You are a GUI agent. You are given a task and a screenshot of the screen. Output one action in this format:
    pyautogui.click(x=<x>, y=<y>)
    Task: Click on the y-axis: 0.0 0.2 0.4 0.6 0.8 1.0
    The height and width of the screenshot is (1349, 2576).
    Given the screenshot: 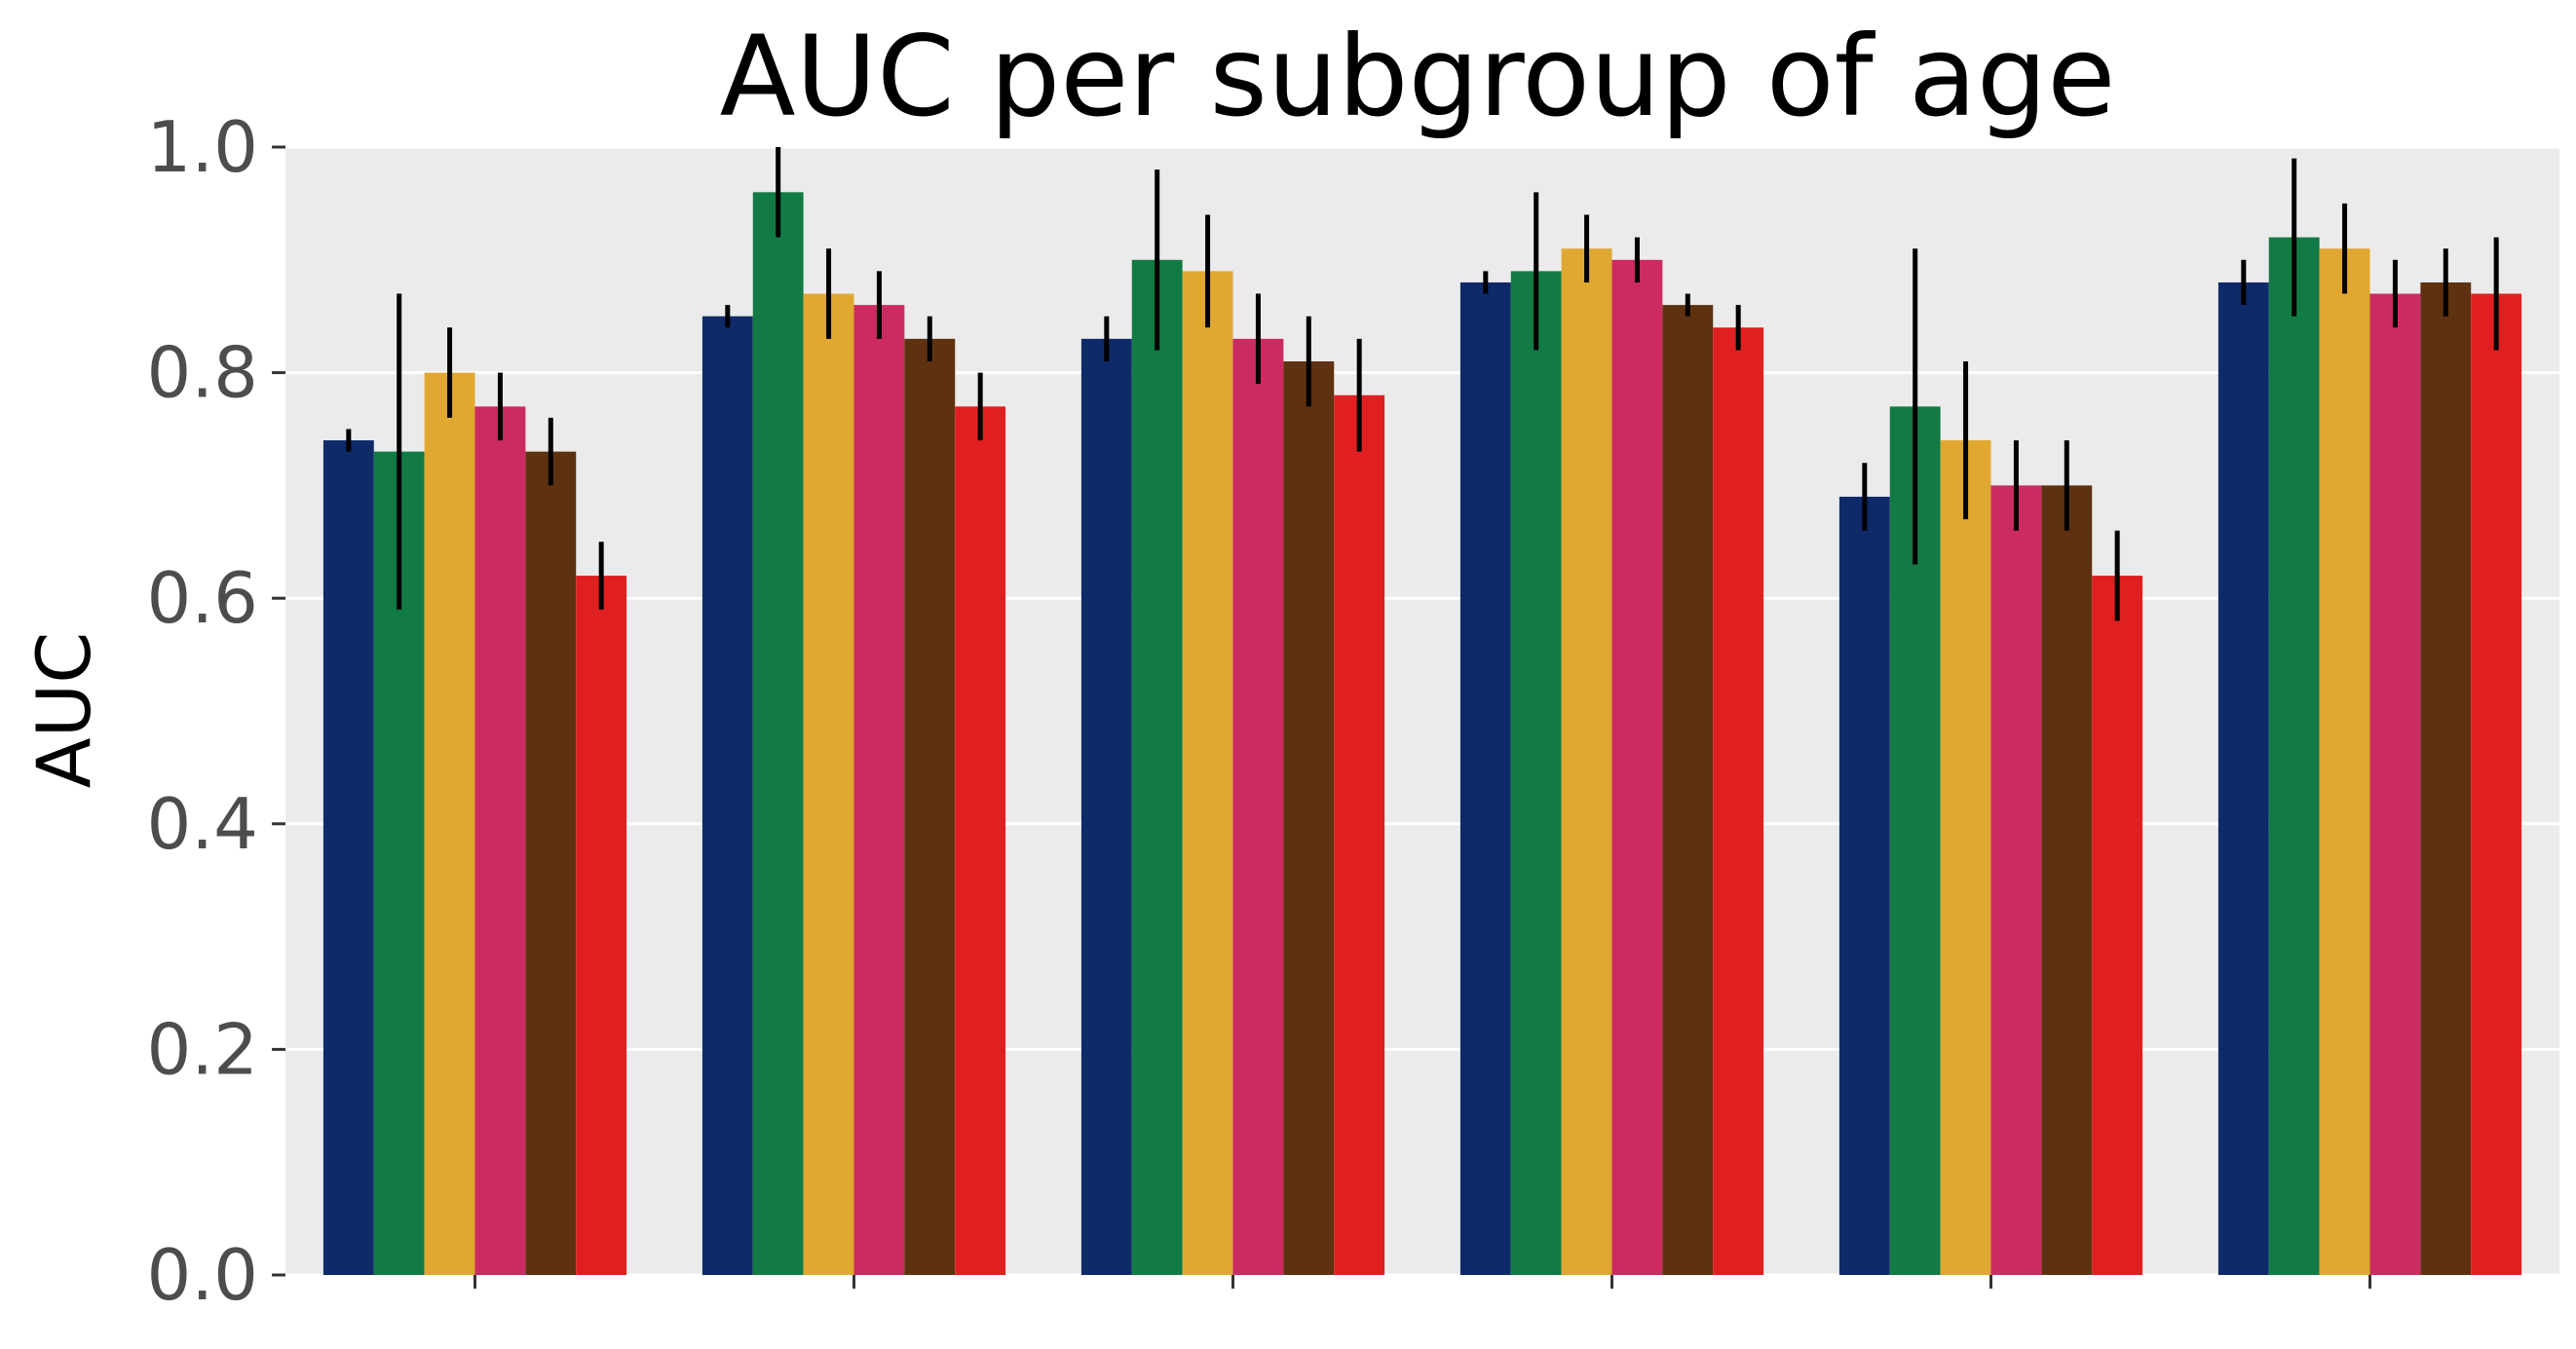 What is the action you would take?
    pyautogui.click(x=215, y=711)
    